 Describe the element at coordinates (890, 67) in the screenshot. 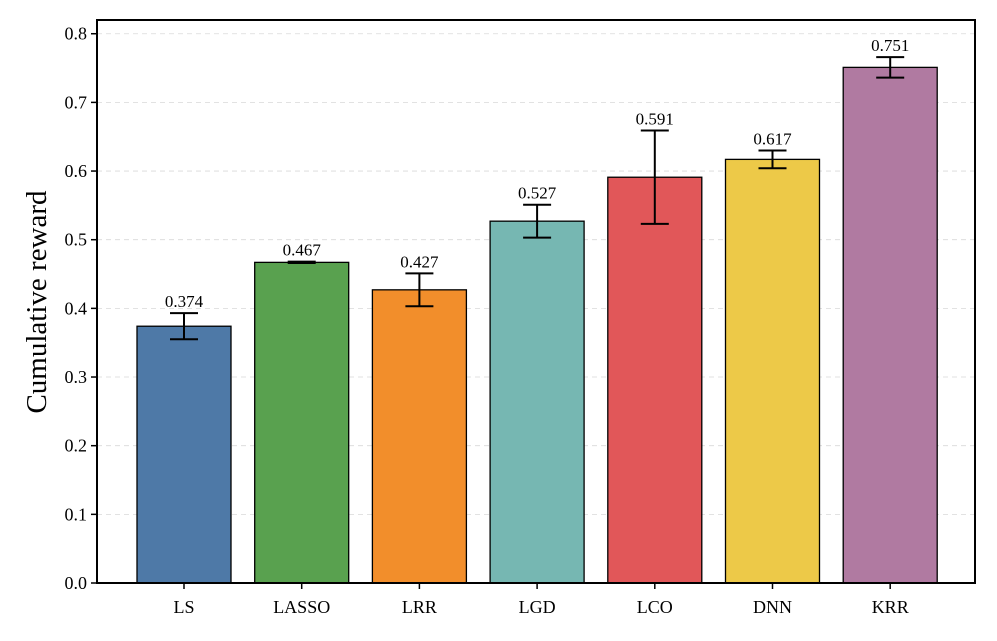

I see `error-bar-krr` at that location.